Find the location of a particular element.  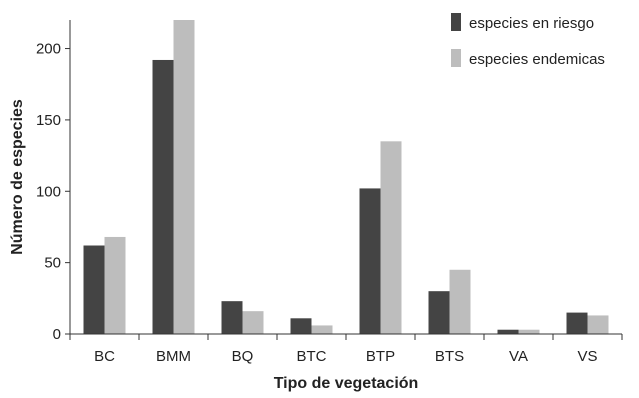

legend: especies en riesgo especies endemicas is located at coordinates (528, 40).